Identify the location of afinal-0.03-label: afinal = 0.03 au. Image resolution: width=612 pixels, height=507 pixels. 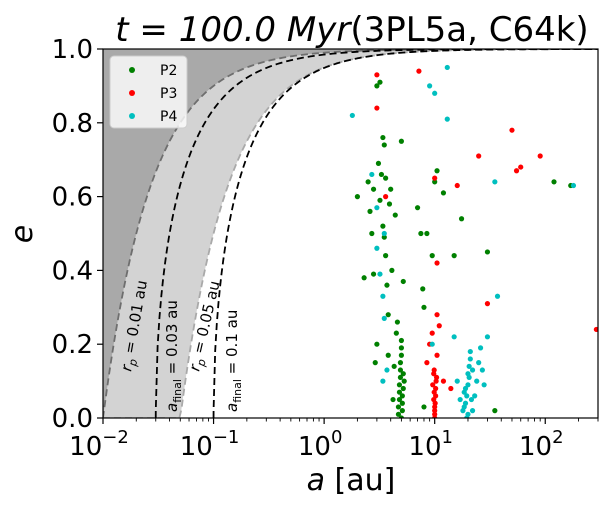
(173, 356).